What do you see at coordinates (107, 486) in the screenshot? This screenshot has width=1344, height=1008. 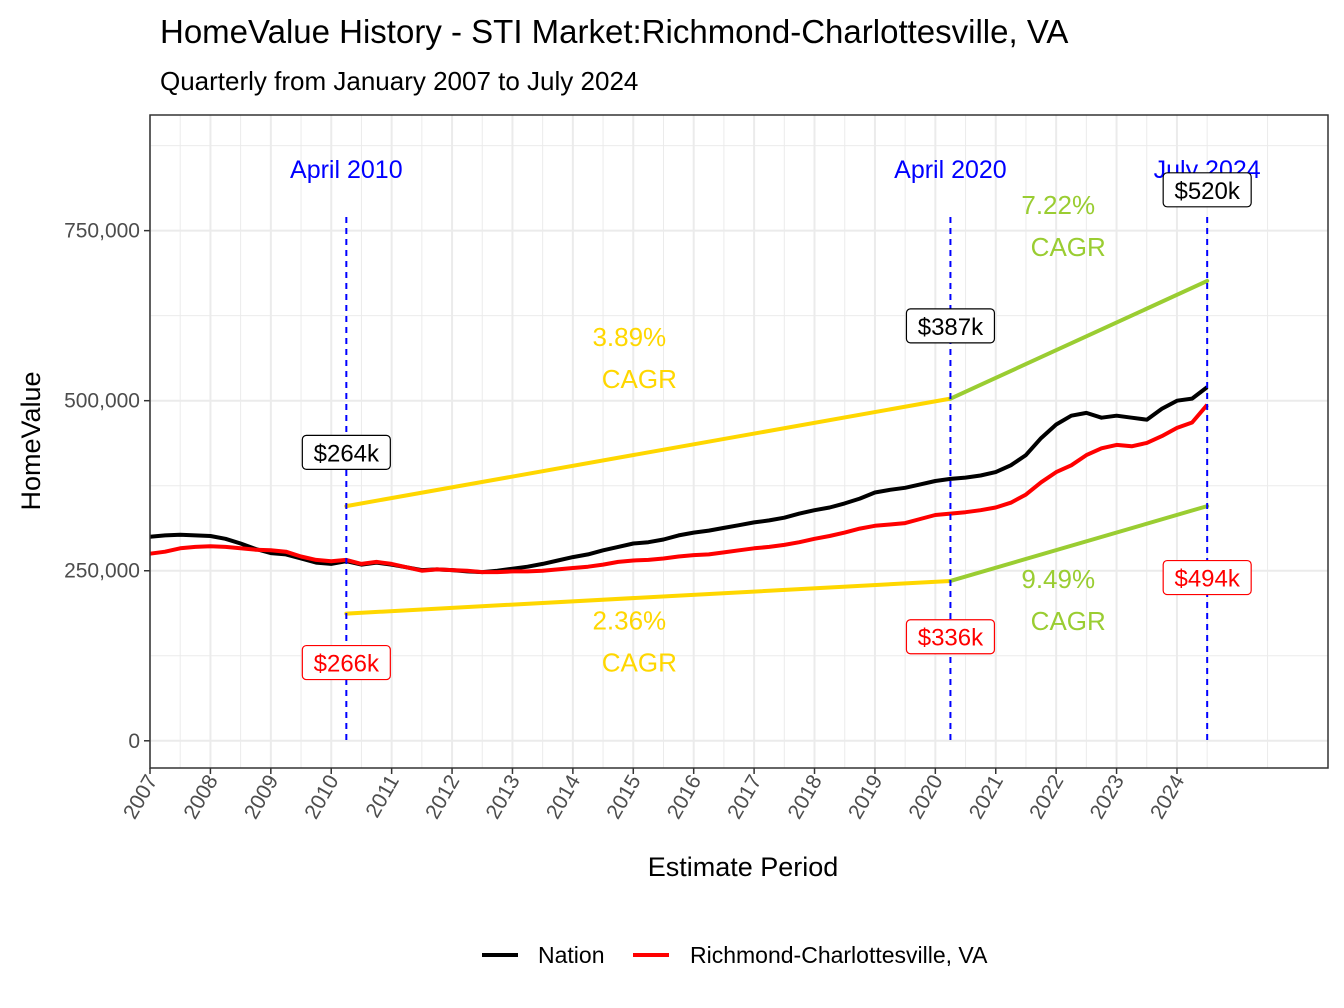 I see `y-axis: 0 250,000 500,000 750,000` at bounding box center [107, 486].